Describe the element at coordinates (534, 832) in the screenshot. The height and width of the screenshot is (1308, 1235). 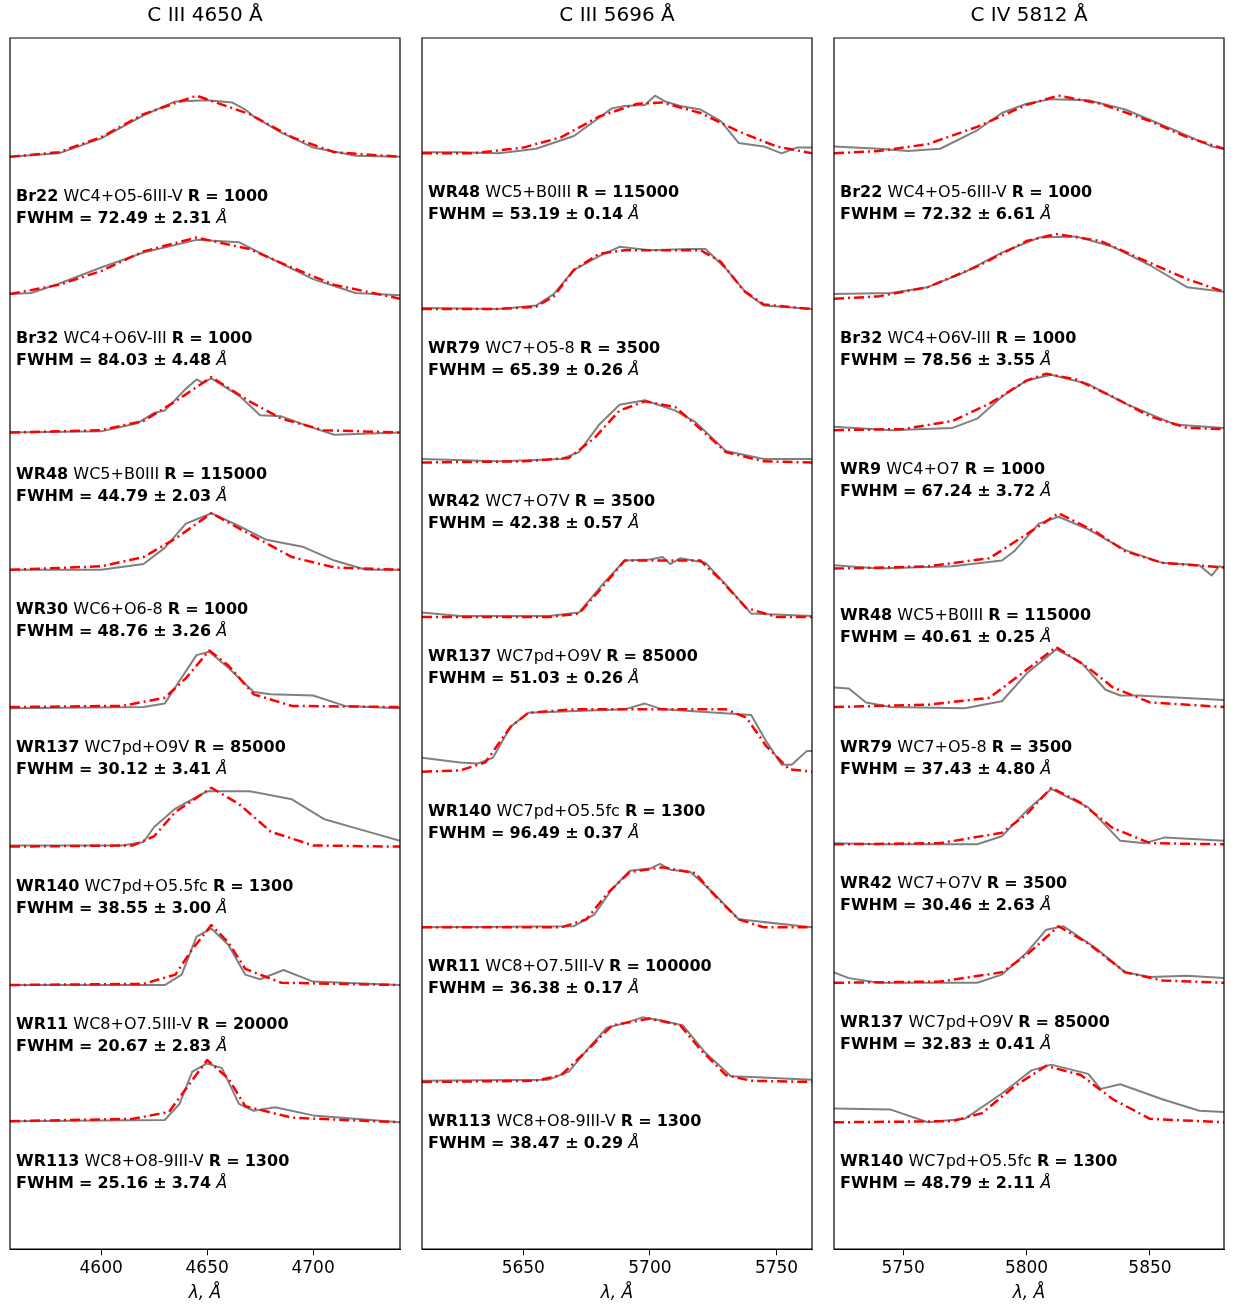
I see `annotation: FWHM = 96.49 ± 0.37 Å` at that location.